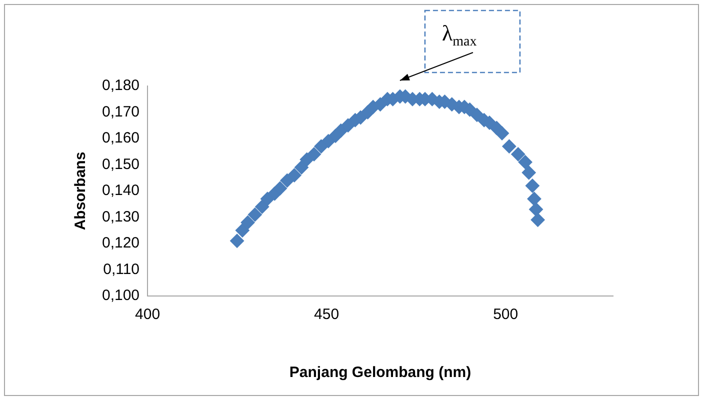 This screenshot has width=703, height=400. What do you see at coordinates (121, 269) in the screenshot?
I see `y-tick-label: 0,110` at bounding box center [121, 269].